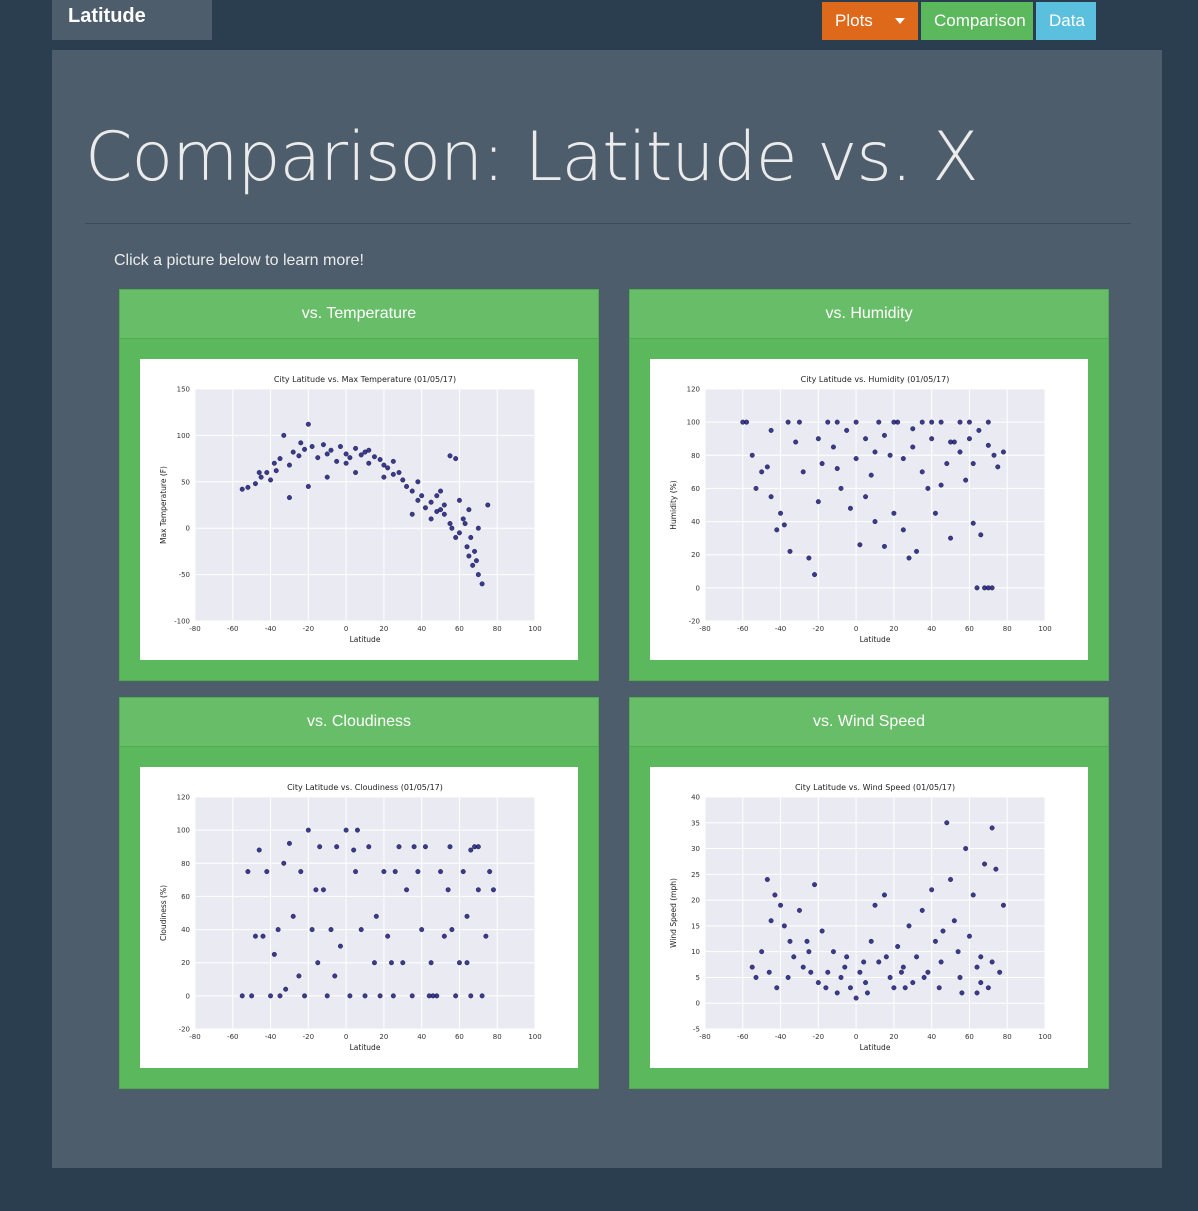 This screenshot has width=1198, height=1211. Describe the element at coordinates (695, 555) in the screenshot. I see `y-tick-label: 20` at that location.